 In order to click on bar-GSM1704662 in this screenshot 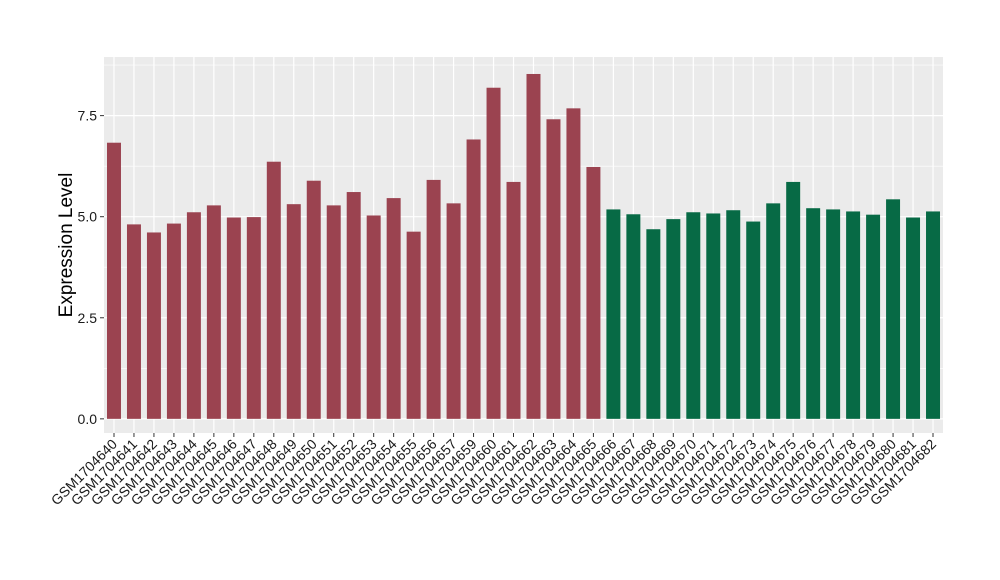, I will do `click(533, 246)`.